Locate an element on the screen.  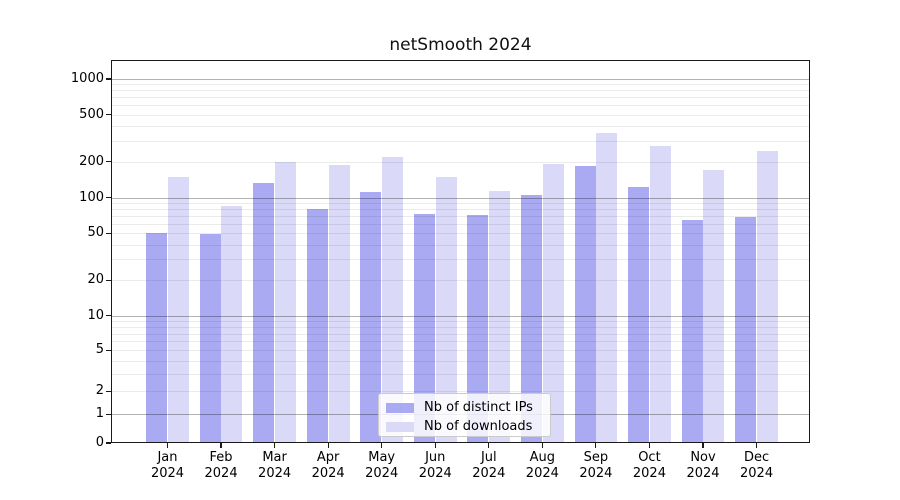
bar-nb-of-downloads-jul is located at coordinates (500, 317).